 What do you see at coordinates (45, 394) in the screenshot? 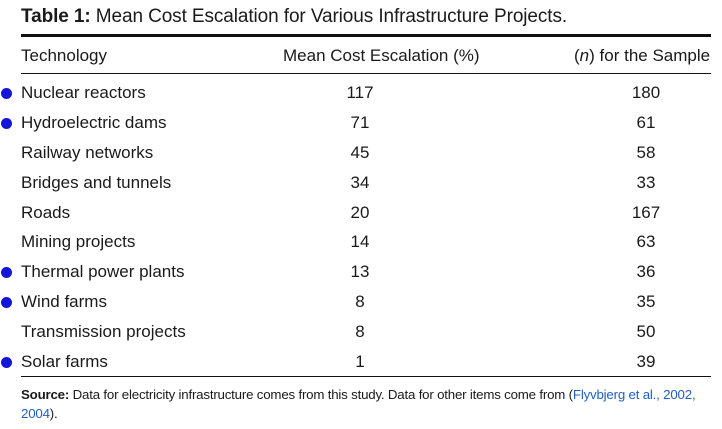
I see `source-label: Source:` at bounding box center [45, 394].